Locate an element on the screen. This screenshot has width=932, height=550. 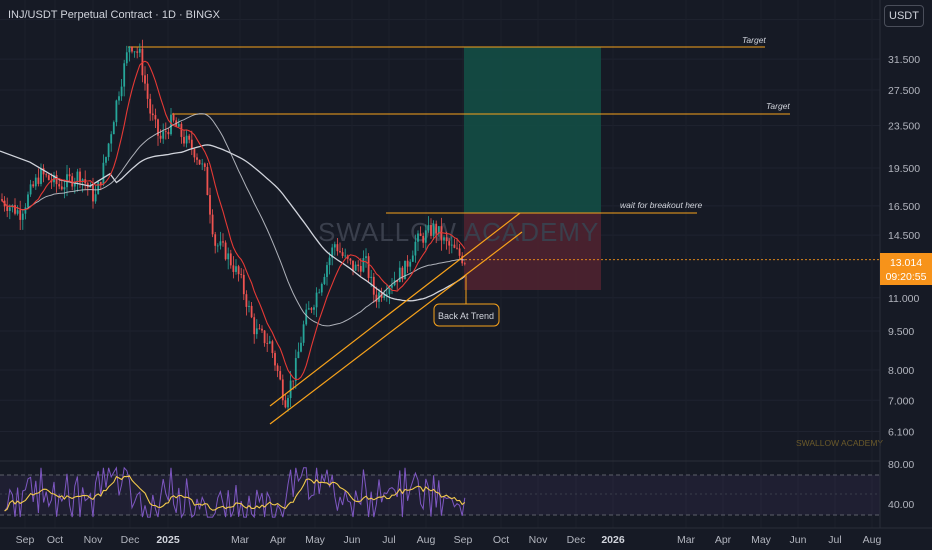
callout-text: Back At Trend is located at coordinates (466, 316).